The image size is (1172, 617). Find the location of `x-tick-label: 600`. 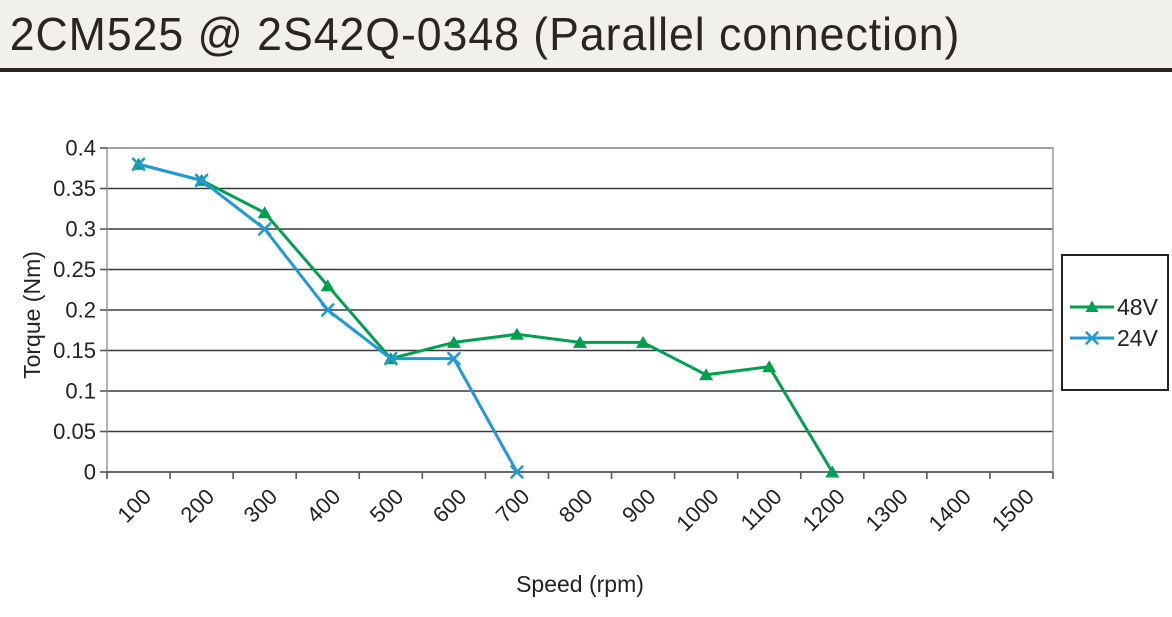

x-tick-label: 600 is located at coordinates (450, 506).